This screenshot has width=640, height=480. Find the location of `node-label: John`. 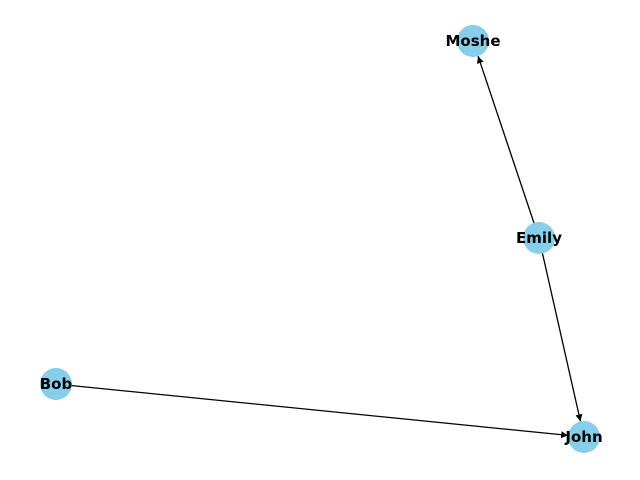

node-label: John is located at coordinates (583, 437).